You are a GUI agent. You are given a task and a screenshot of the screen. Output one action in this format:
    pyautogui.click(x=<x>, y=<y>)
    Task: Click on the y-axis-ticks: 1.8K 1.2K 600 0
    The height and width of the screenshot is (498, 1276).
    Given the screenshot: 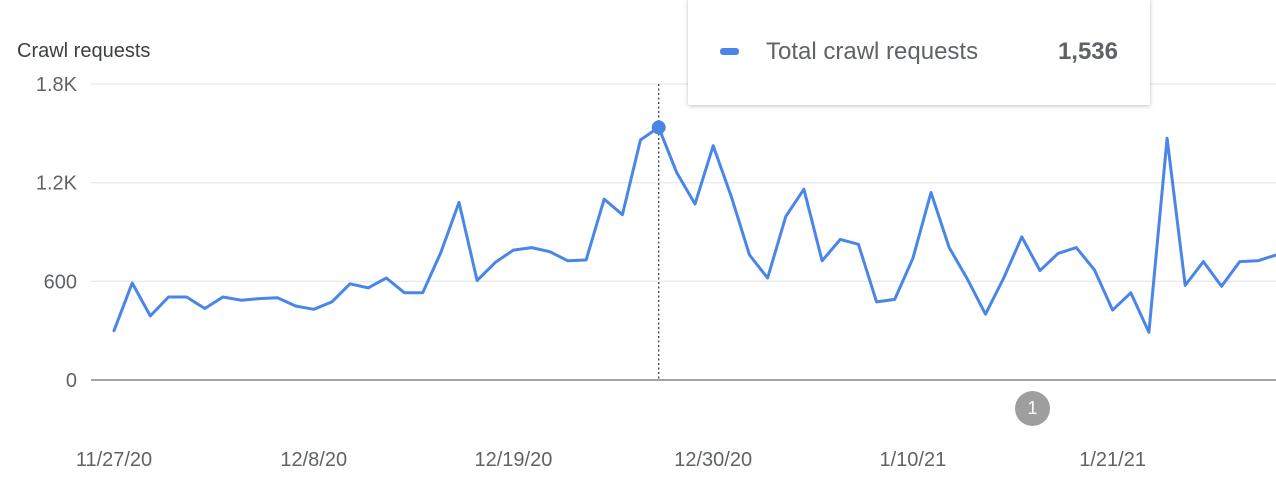 What is the action you would take?
    pyautogui.click(x=57, y=233)
    